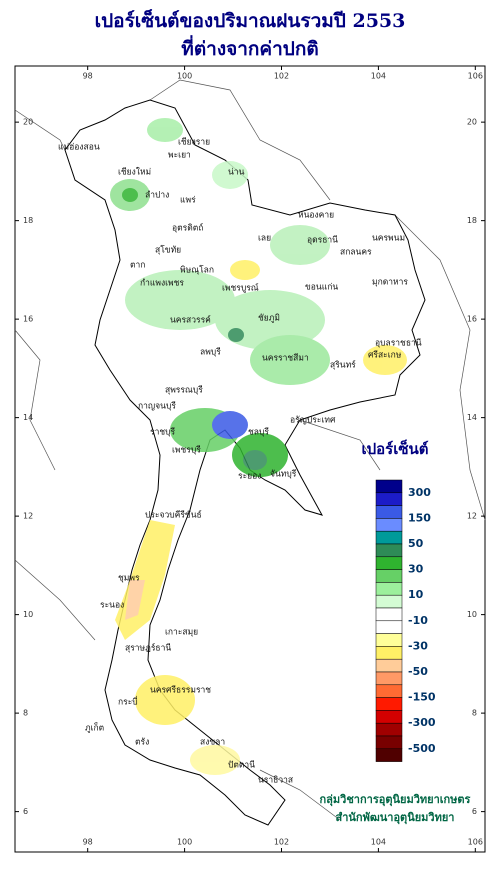 The image size is (500, 875). Describe the element at coordinates (162, 284) in the screenshot. I see `province-label: กำแพงเพชร` at that location.